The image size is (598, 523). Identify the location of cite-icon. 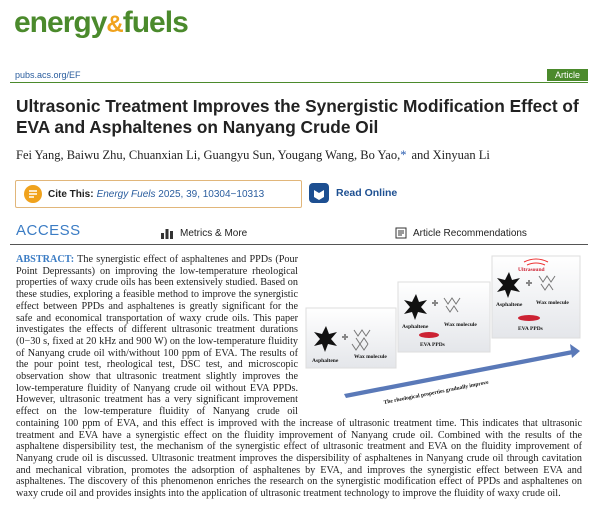
(33, 194).